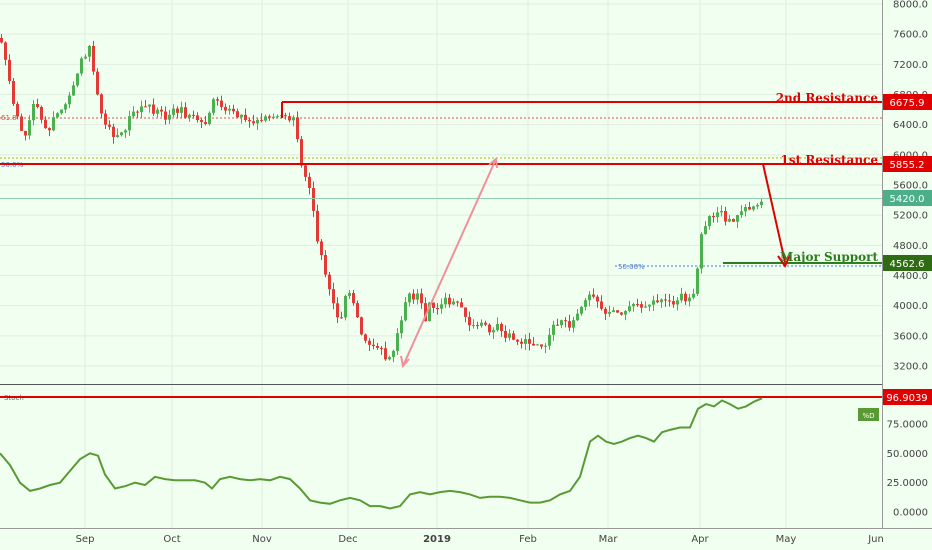  I want to click on major-support-label: Major Support, so click(829, 257).